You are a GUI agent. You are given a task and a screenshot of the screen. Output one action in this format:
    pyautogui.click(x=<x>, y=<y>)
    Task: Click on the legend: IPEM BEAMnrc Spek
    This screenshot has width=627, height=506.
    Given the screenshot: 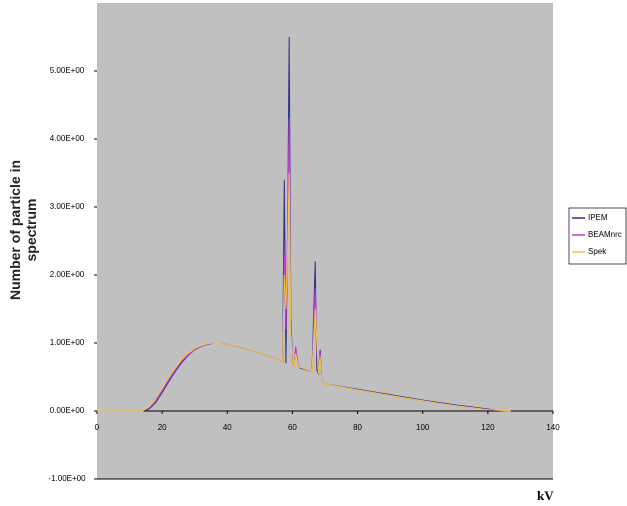 What is the action you would take?
    pyautogui.click(x=597, y=236)
    